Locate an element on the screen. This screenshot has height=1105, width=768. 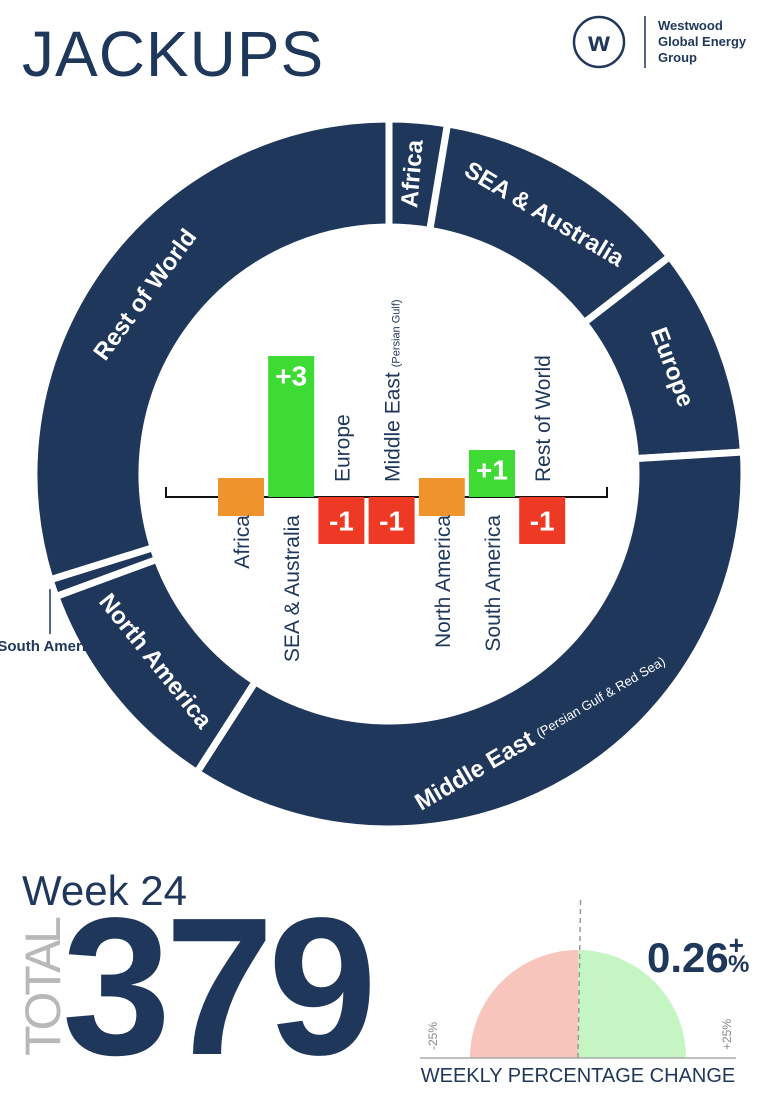
category-label: SEA & Australia is located at coordinates (292, 588).